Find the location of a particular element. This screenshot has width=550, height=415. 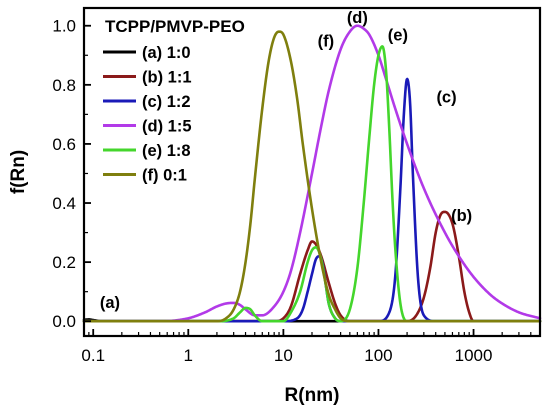

annotation-label: (b) is located at coordinates (461, 216).